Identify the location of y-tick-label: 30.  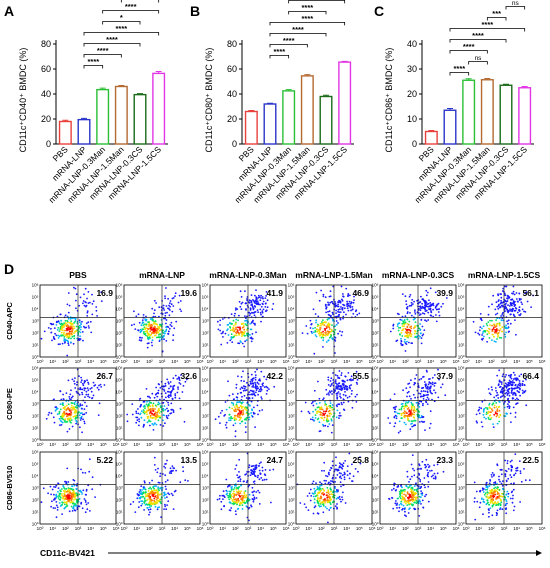
(412, 69).